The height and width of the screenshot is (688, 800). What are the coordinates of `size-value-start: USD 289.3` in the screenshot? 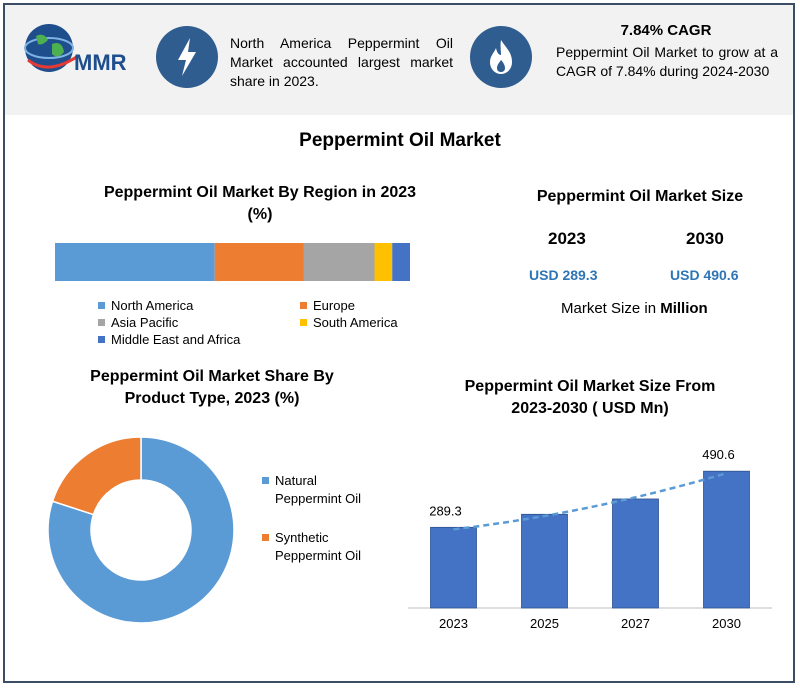 It's located at (563, 275).